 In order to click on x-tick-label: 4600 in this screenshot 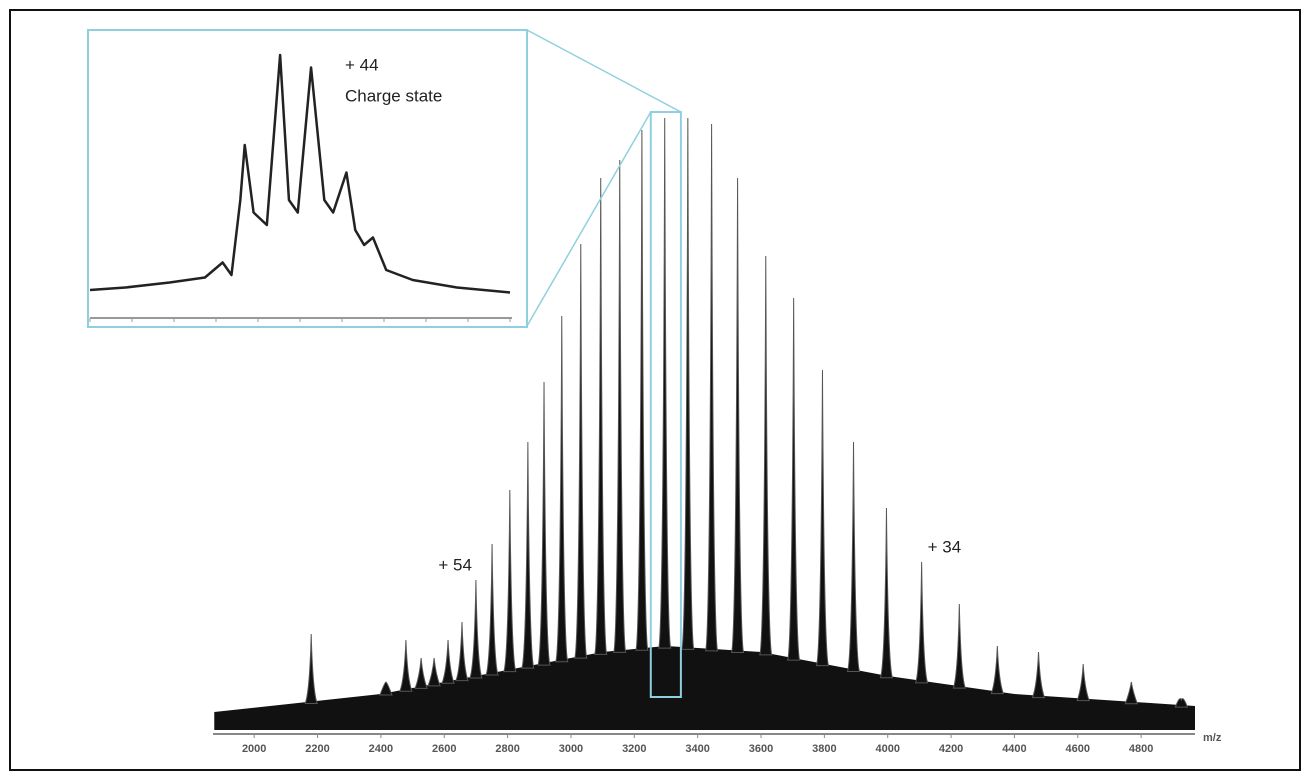, I will do `click(1078, 749)`.